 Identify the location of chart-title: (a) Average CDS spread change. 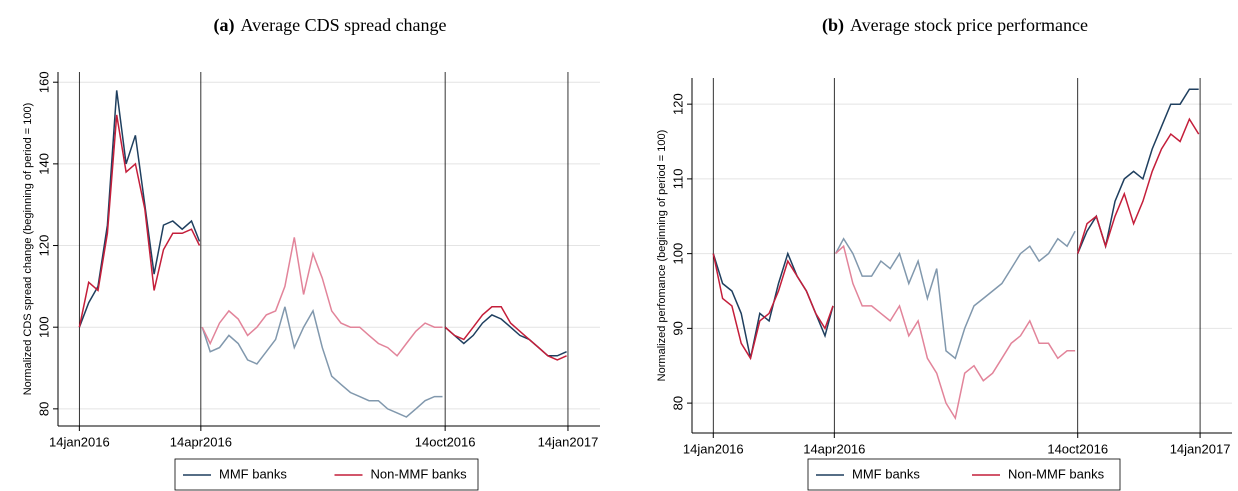
(329, 25).